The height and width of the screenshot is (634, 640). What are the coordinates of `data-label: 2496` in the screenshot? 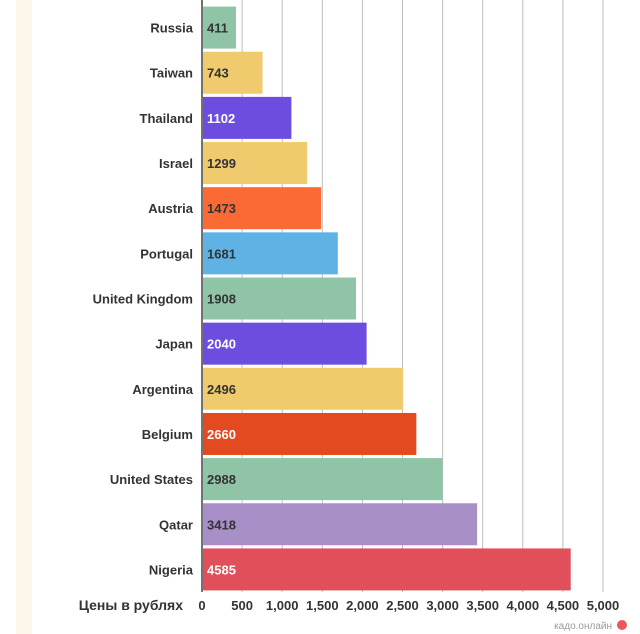 It's located at (221, 389).